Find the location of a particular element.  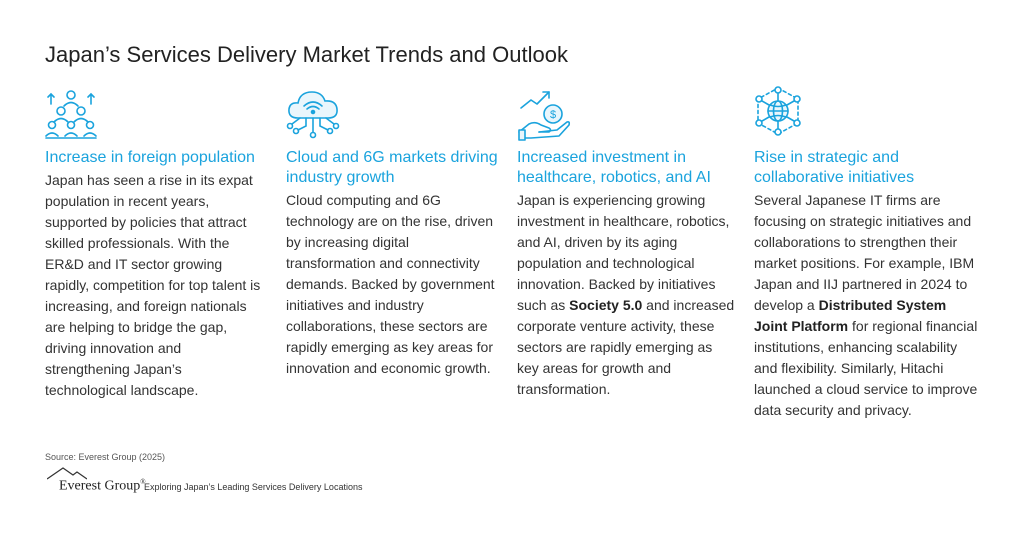

population-growth-icon is located at coordinates (156, 114).